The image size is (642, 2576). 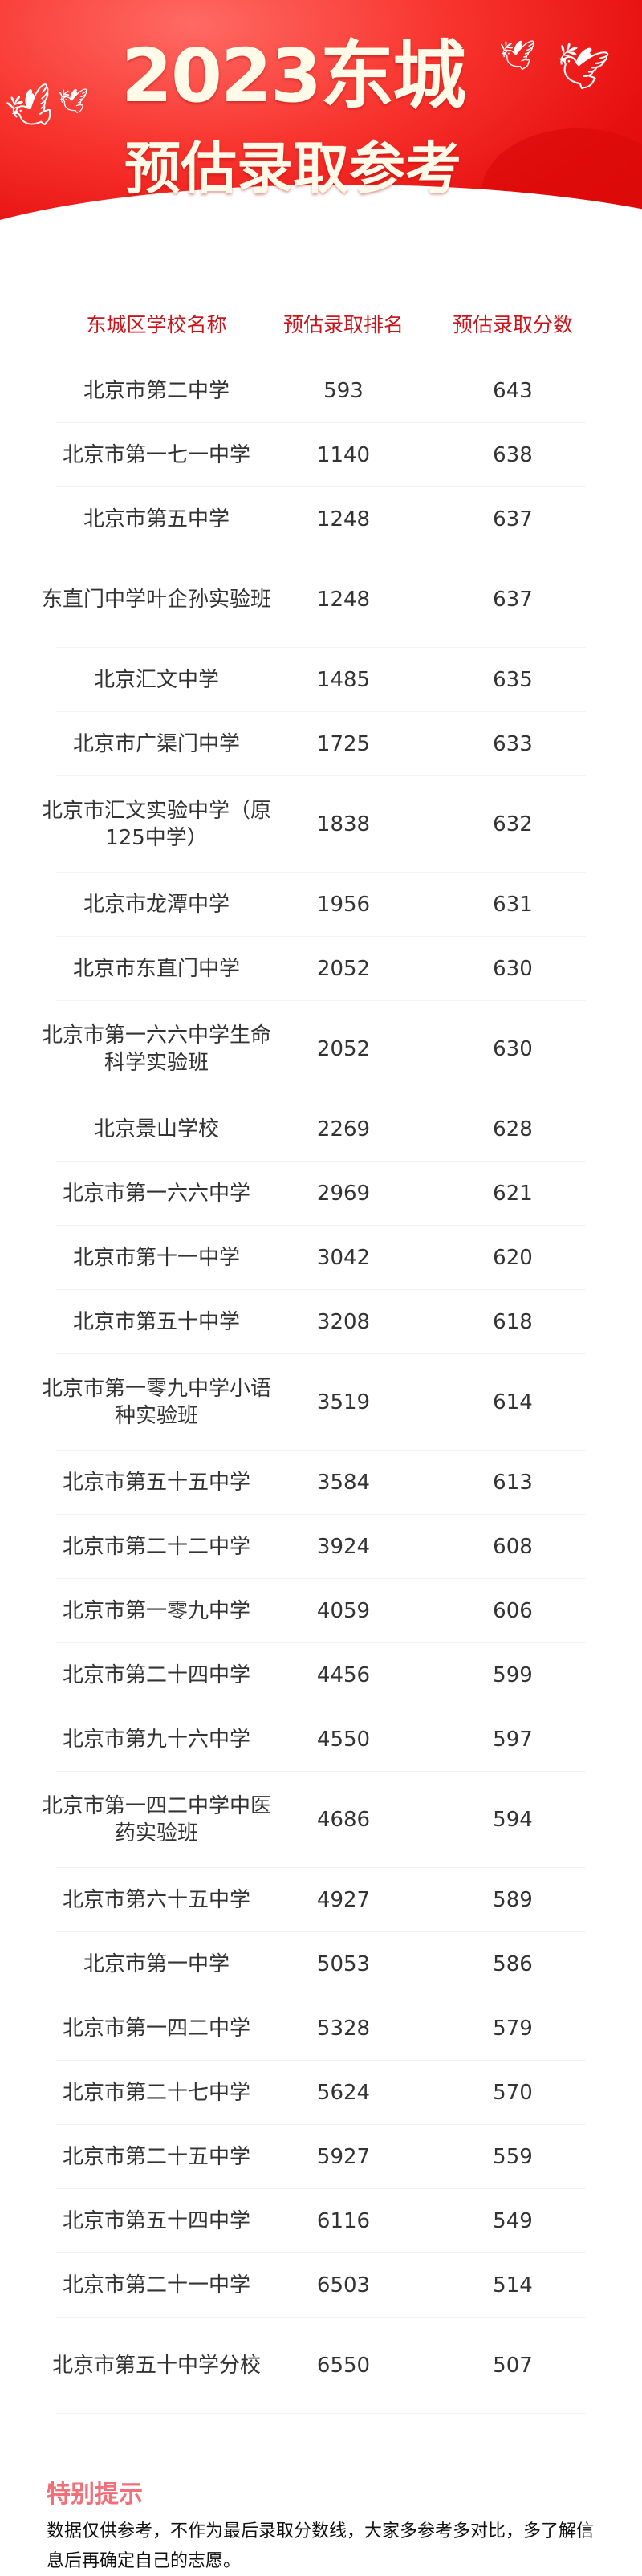 What do you see at coordinates (321, 1258) in the screenshot?
I see `table-row: 北京市第十一中学 3042 620` at bounding box center [321, 1258].